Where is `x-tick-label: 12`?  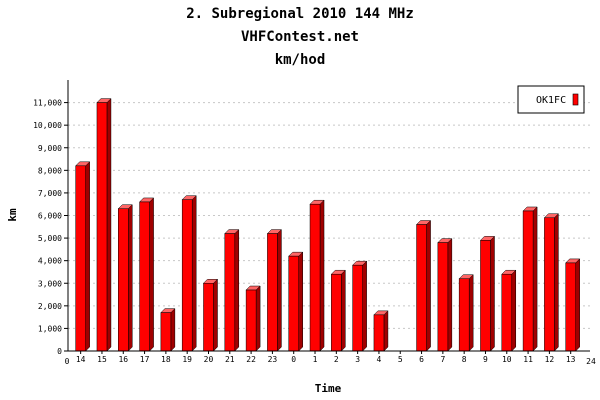
x-tick-label: 12 is located at coordinates (550, 359).